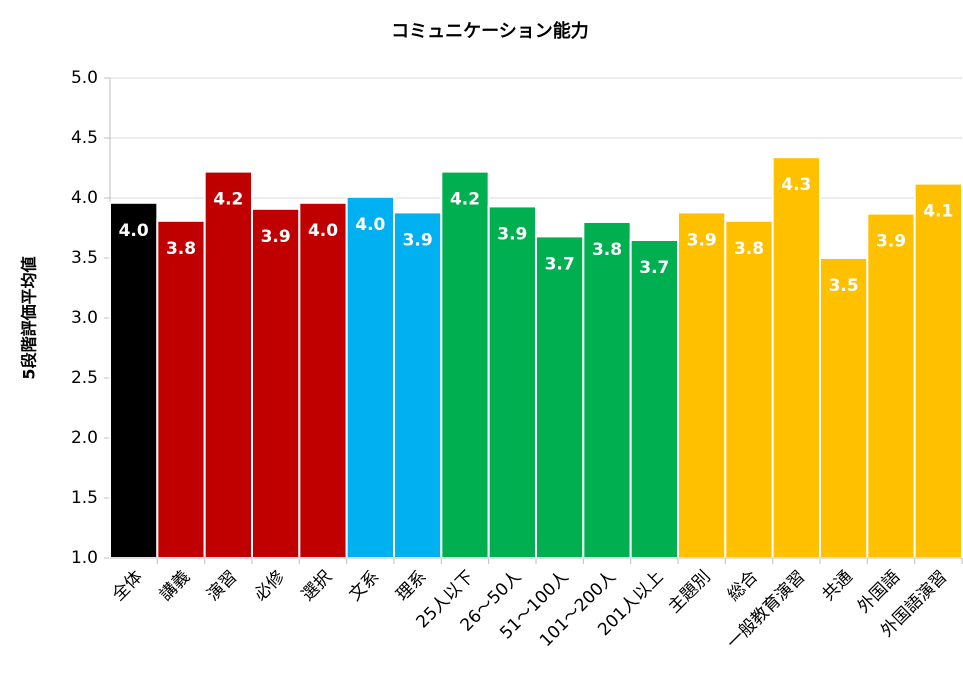 The height and width of the screenshot is (692, 963). What do you see at coordinates (690, 592) in the screenshot?
I see `x-tick-label: 主題別` at bounding box center [690, 592].